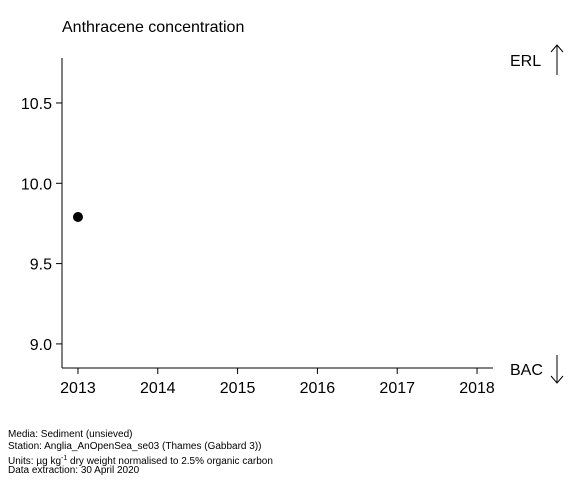  I want to click on data-point, so click(77, 217).